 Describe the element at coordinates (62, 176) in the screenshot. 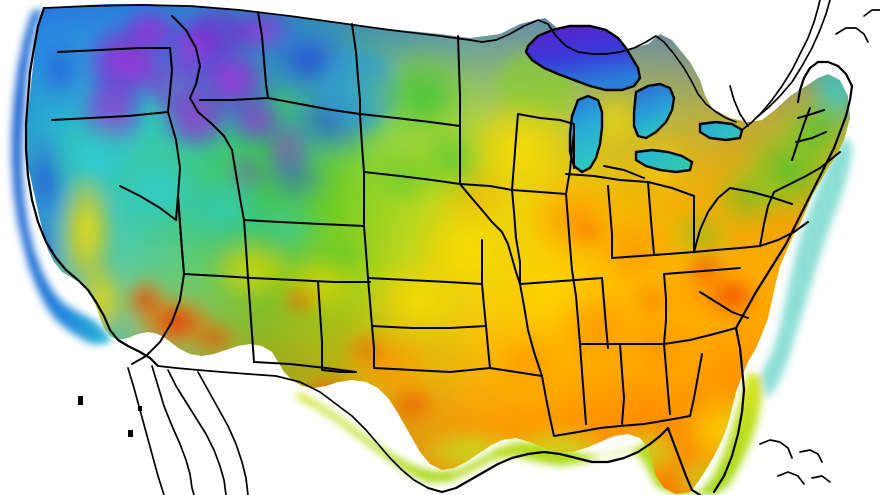

I see `pacific-ocean-fringe` at that location.